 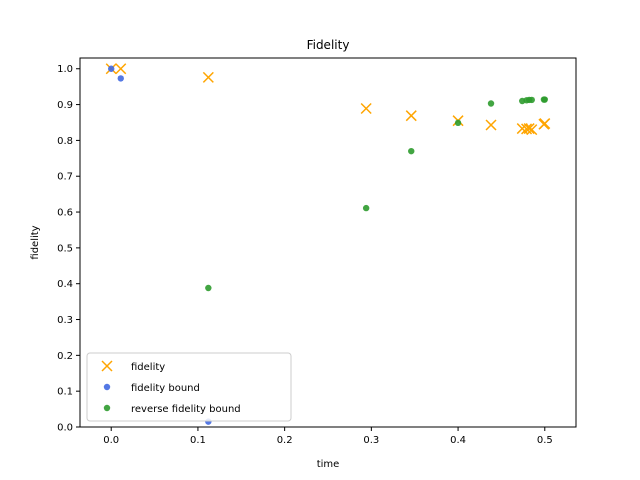 I want to click on legend-box, so click(x=189, y=387).